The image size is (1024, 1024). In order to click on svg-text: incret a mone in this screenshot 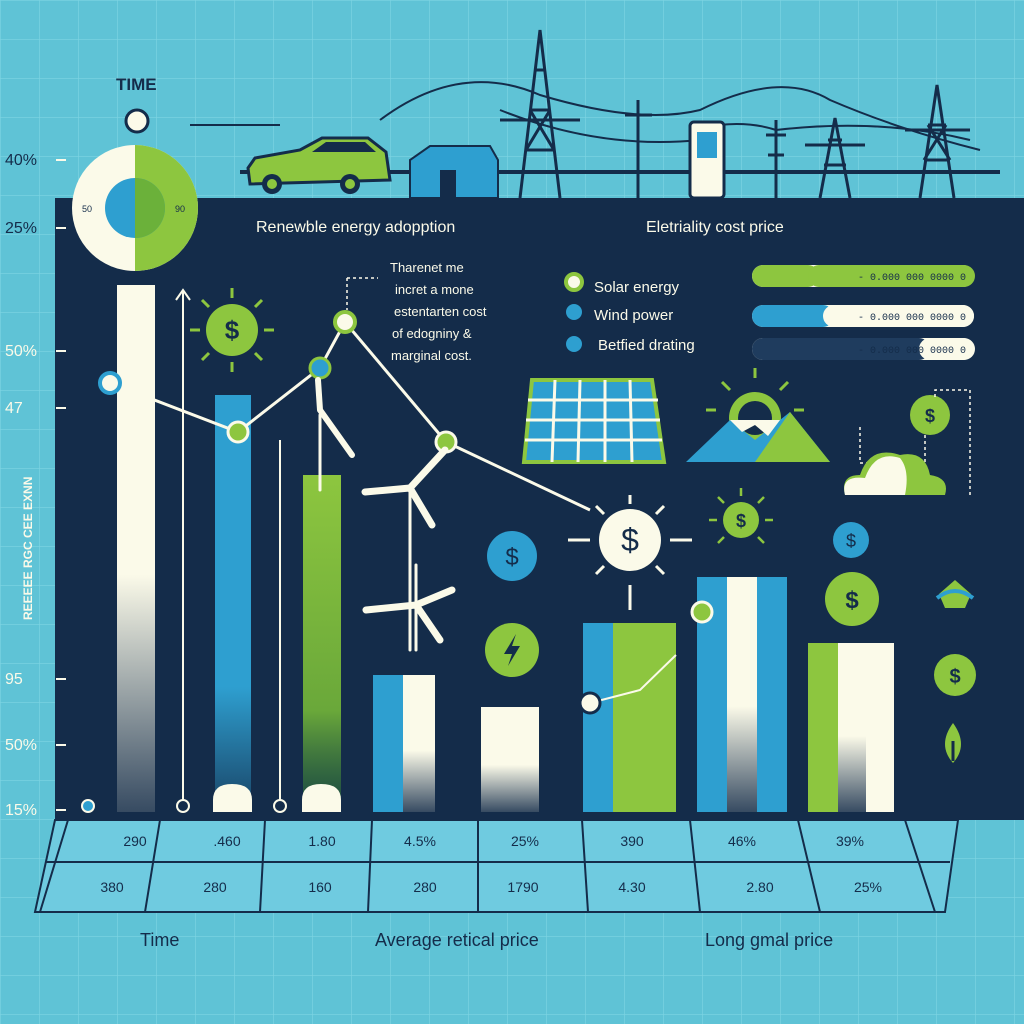, I will do `click(434, 289)`.